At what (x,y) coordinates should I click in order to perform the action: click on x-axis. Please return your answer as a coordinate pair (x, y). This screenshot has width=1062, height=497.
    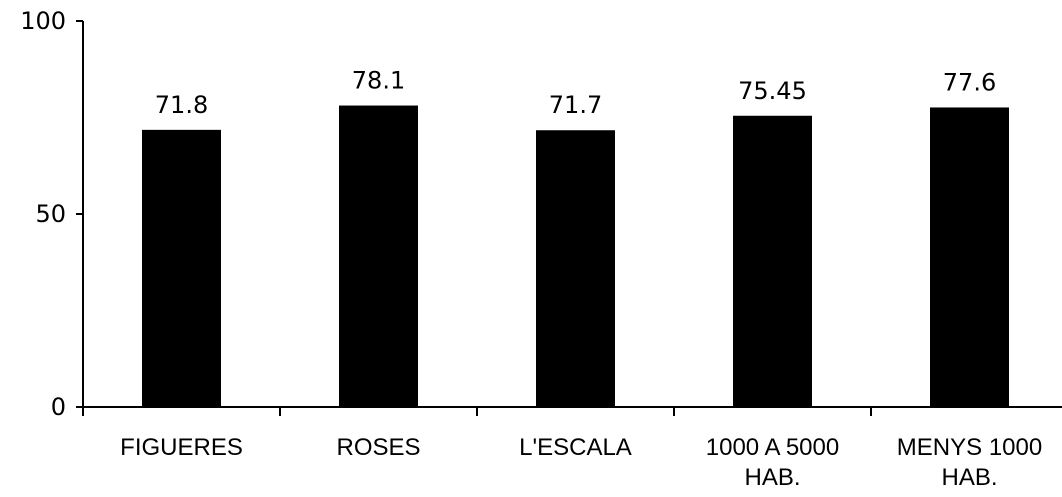
    Looking at the image, I should click on (572, 411).